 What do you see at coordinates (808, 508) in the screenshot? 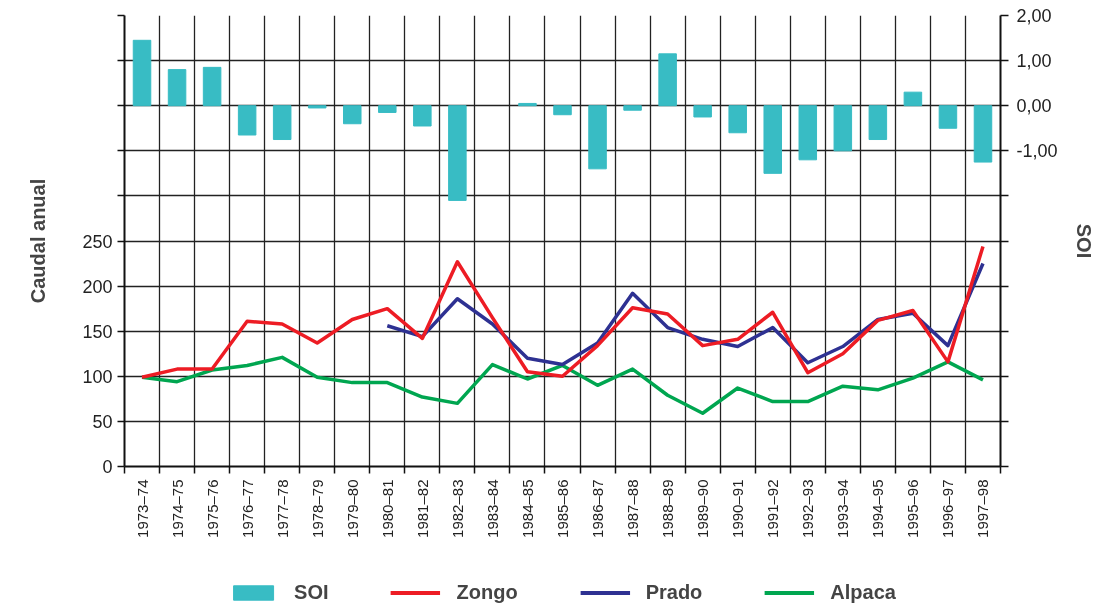
I see `x-tick-label: 1992–93` at bounding box center [808, 508].